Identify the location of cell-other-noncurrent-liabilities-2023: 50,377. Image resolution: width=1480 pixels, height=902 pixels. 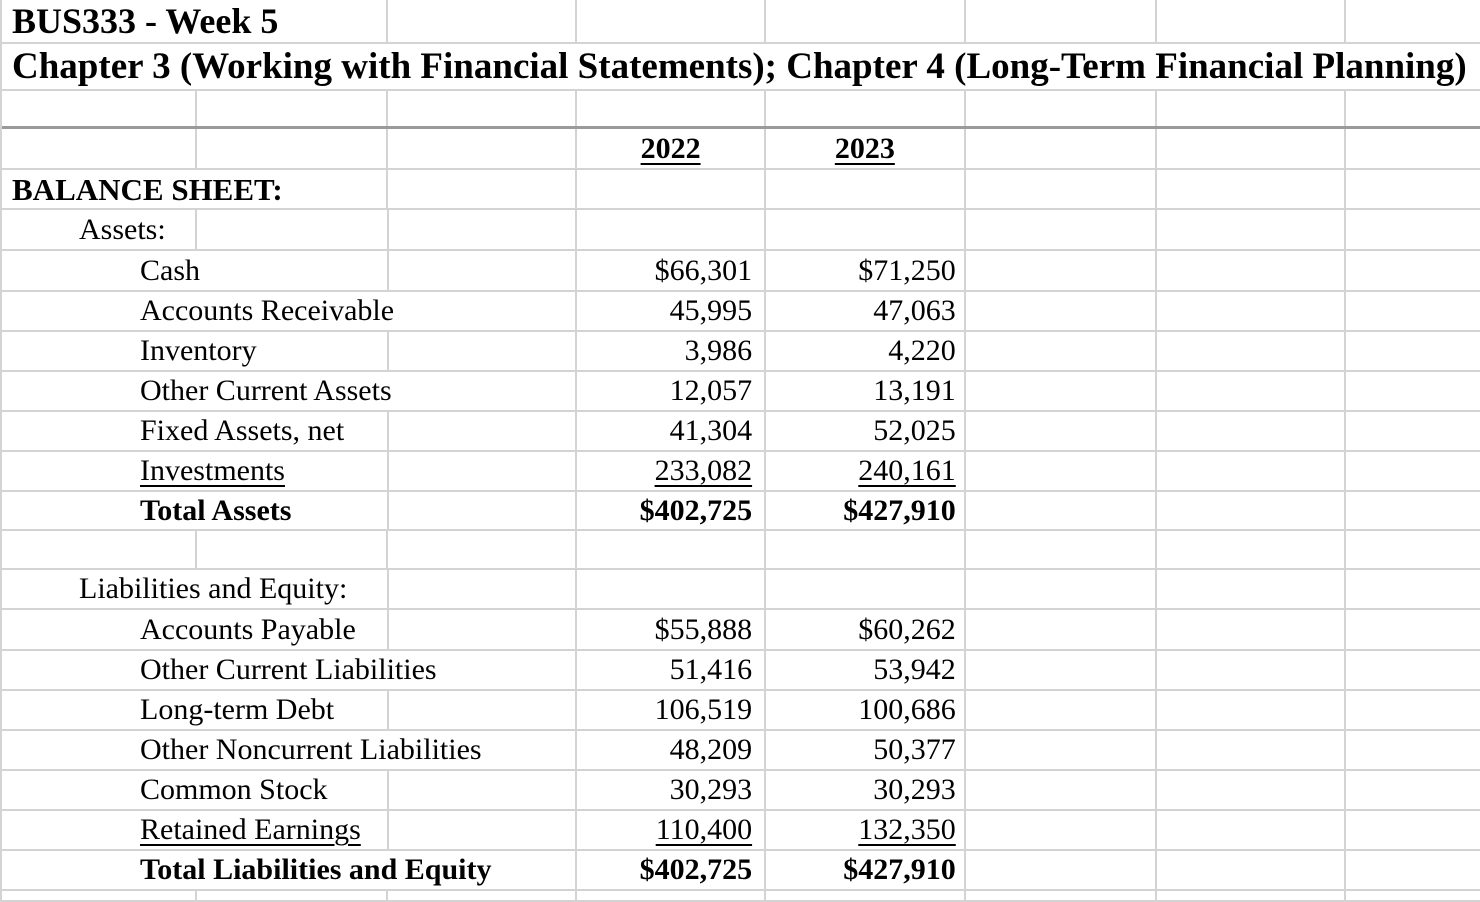
(866, 750).